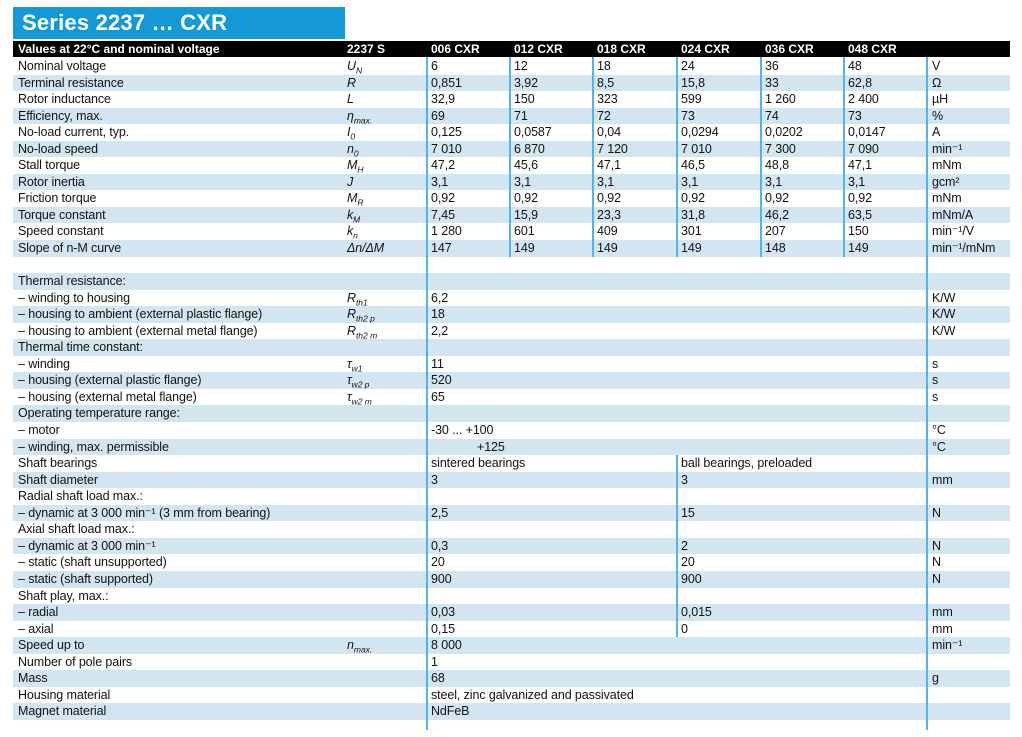  I want to click on divider-bearing-cols, so click(677, 546).